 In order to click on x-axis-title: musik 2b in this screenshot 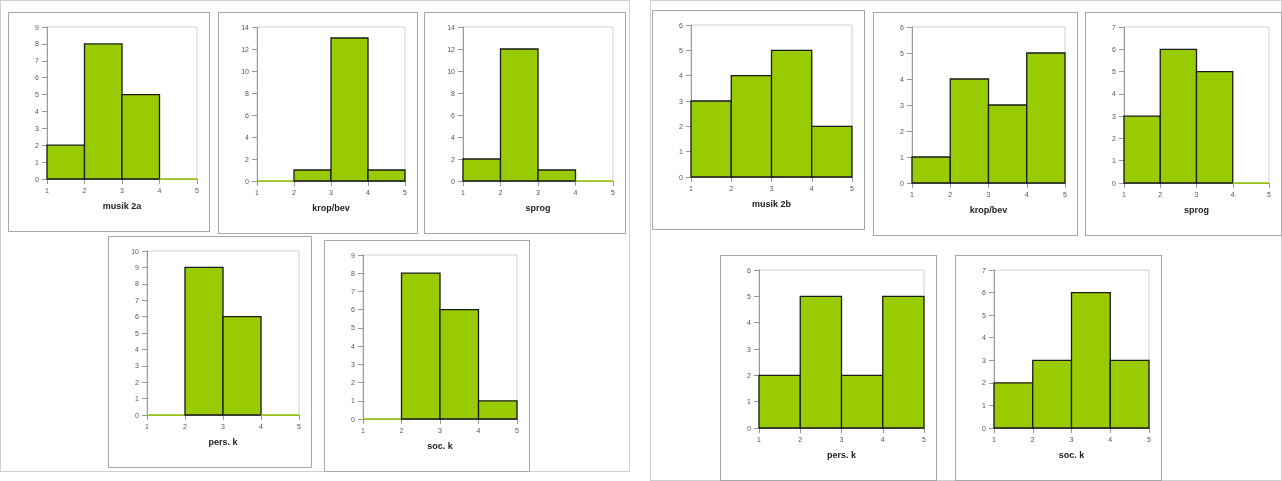, I will do `click(771, 203)`.